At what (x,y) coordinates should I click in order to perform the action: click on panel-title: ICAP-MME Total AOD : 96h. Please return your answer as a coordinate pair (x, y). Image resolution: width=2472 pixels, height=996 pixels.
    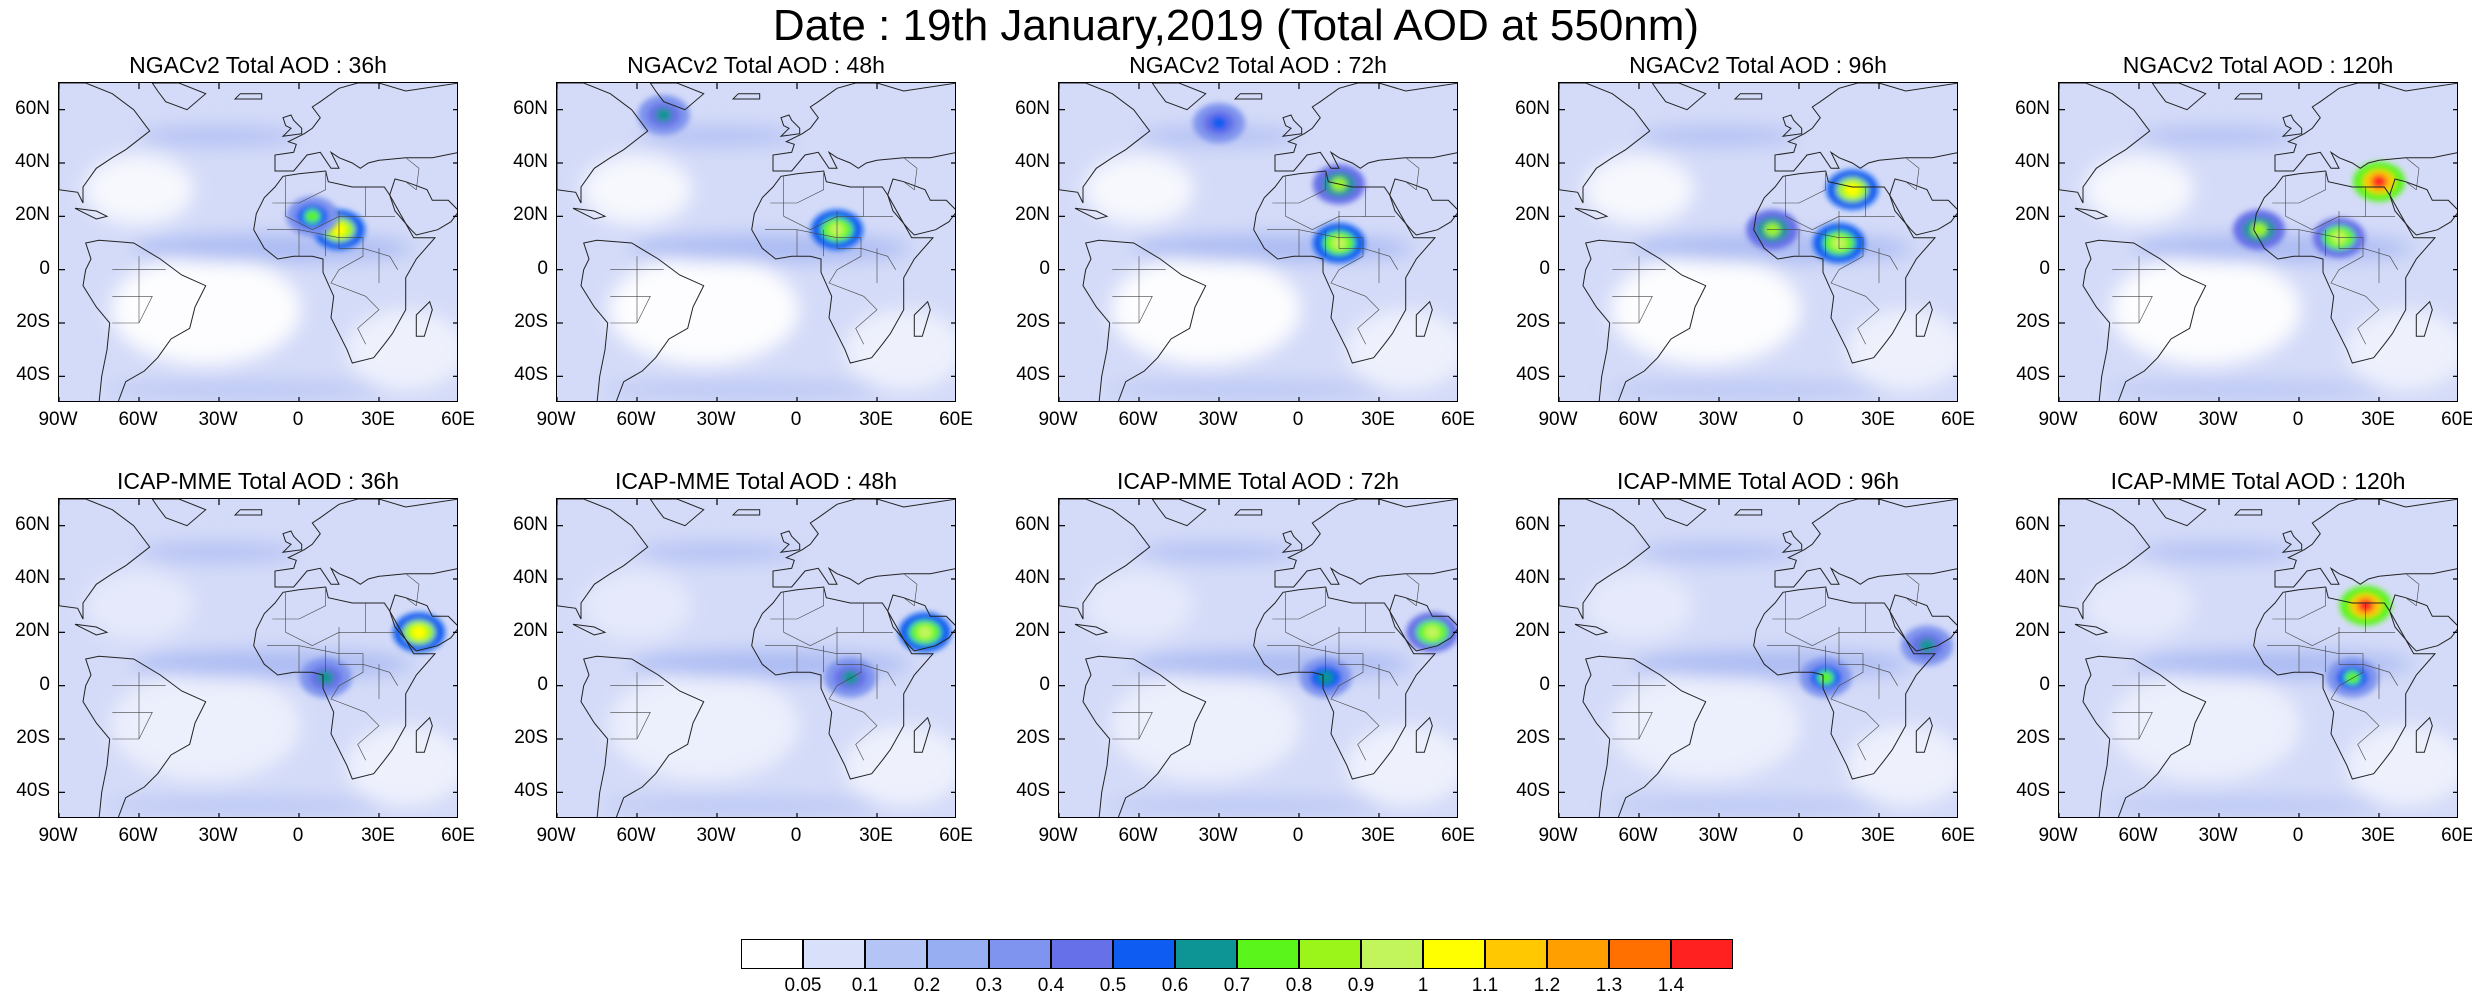
    Looking at the image, I should click on (1758, 481).